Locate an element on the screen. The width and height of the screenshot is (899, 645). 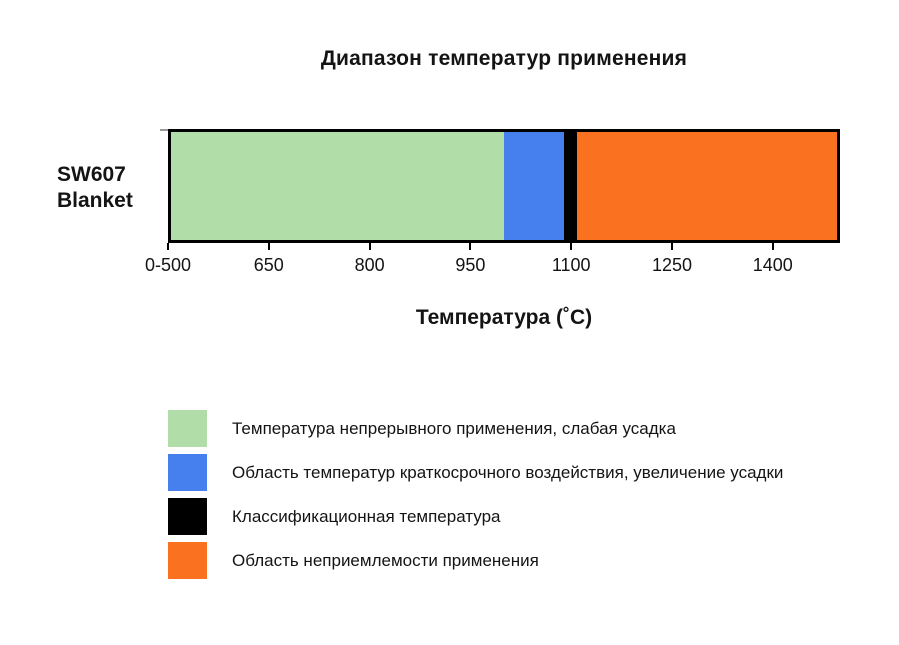
legend-swatch-green is located at coordinates (187, 428).